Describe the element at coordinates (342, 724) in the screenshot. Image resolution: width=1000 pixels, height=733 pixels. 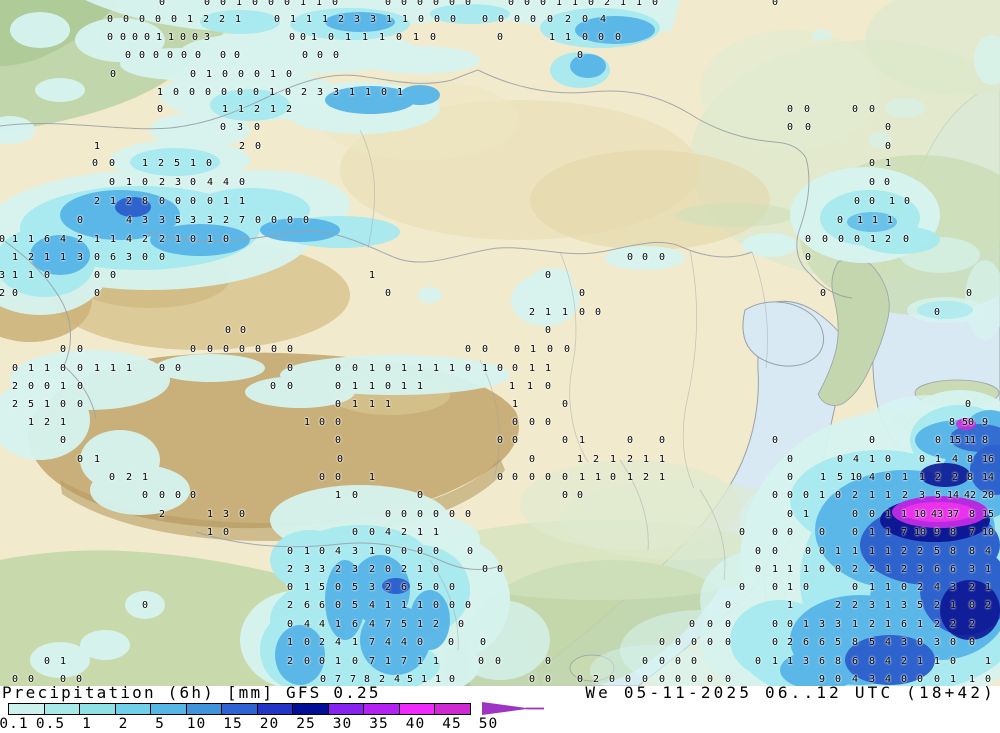
I see `legend-tick-label: 30` at that location.